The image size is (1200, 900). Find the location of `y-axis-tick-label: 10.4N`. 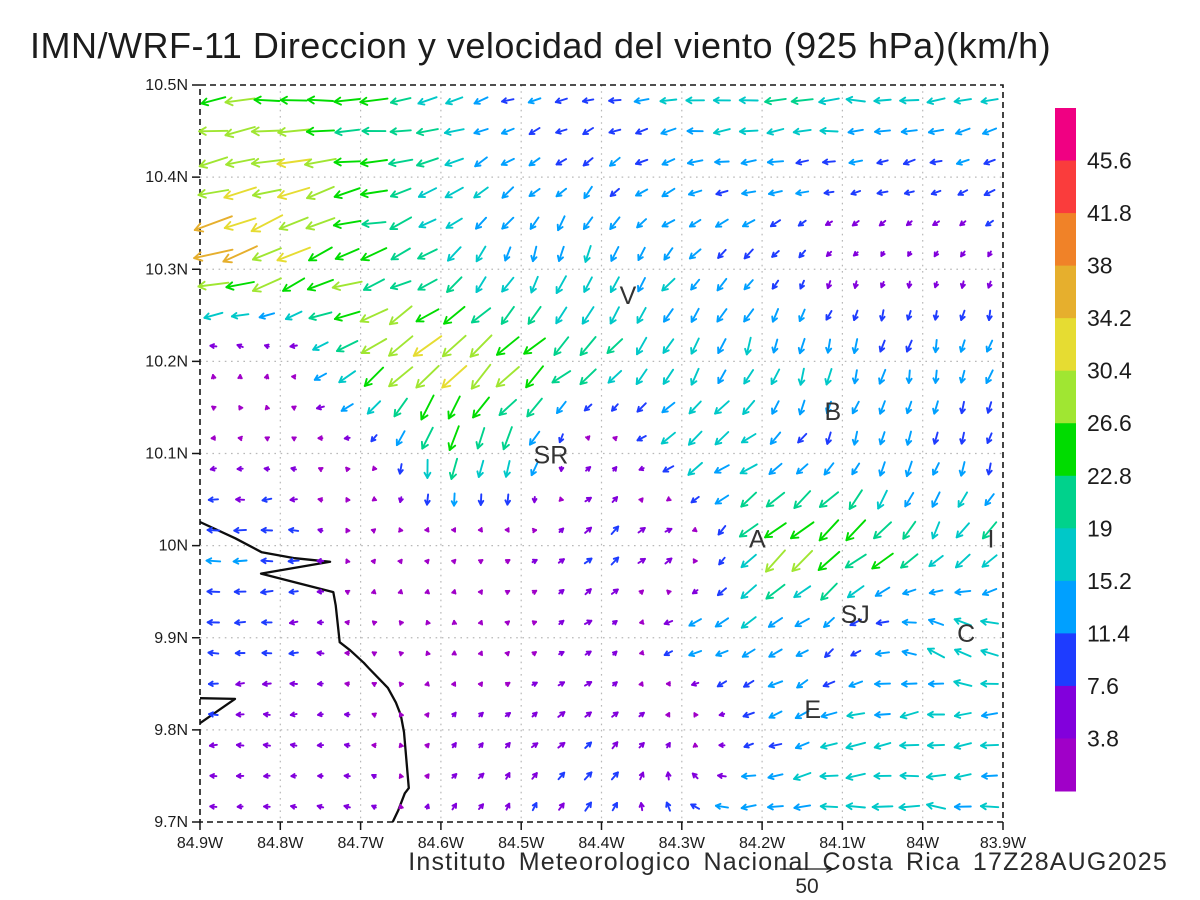

y-axis-tick-label: 10.4N is located at coordinates (166, 177).